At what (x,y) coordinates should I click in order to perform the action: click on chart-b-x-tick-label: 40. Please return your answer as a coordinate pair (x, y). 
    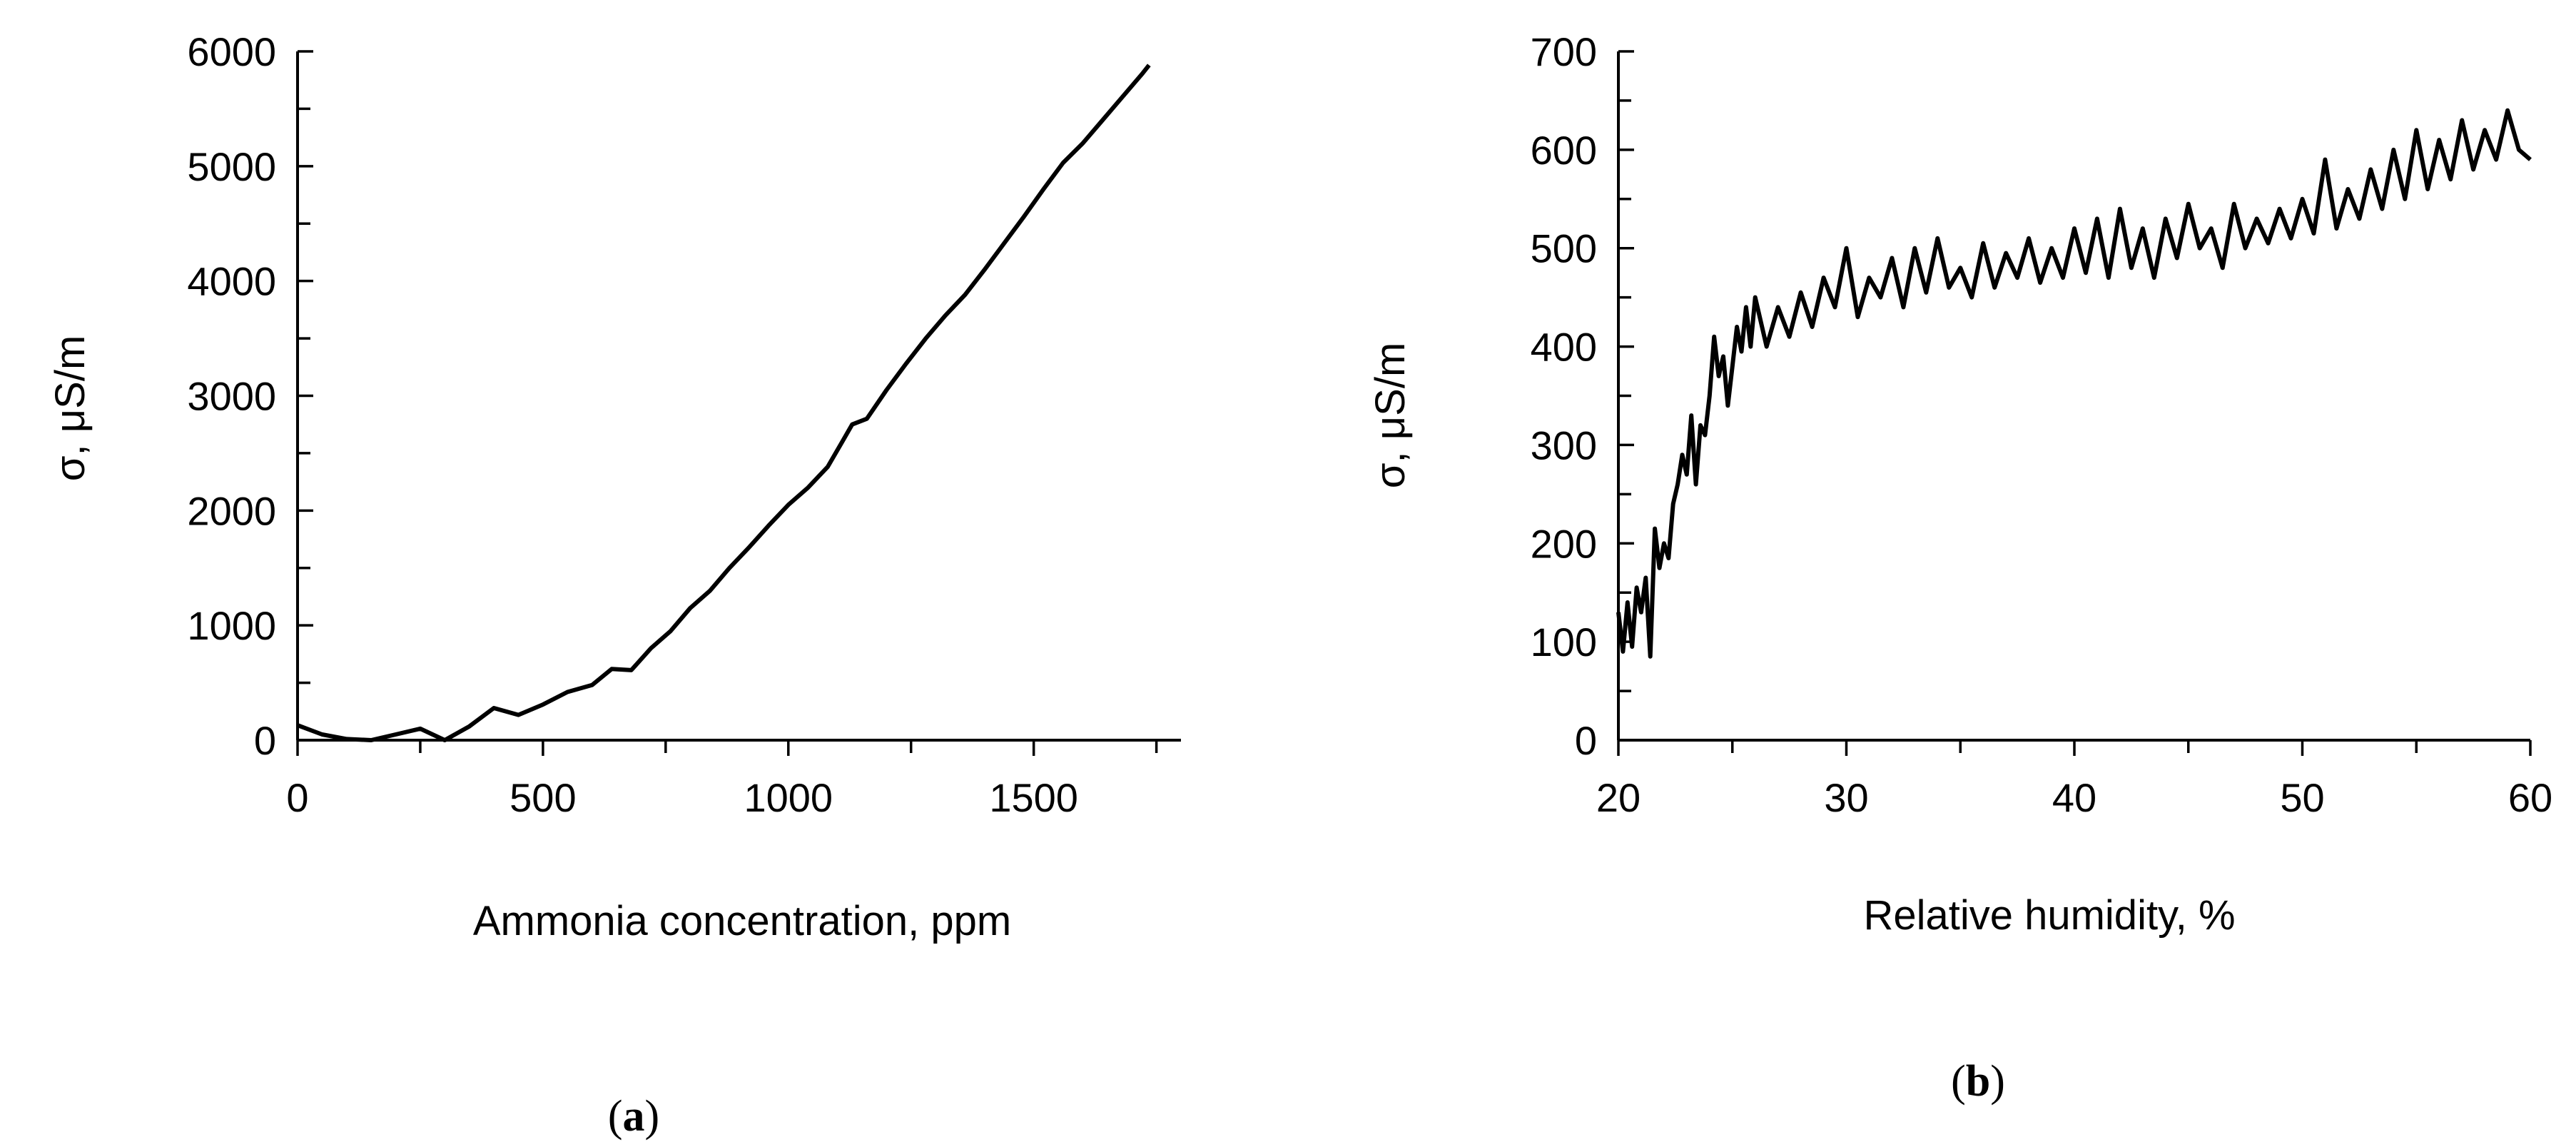
    Looking at the image, I should click on (2074, 797).